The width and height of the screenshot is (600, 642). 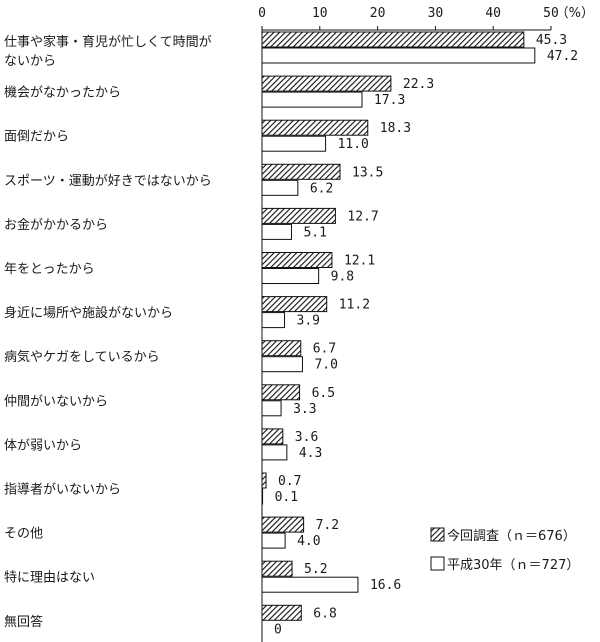 I want to click on x-tick-label: 0, so click(x=262, y=13).